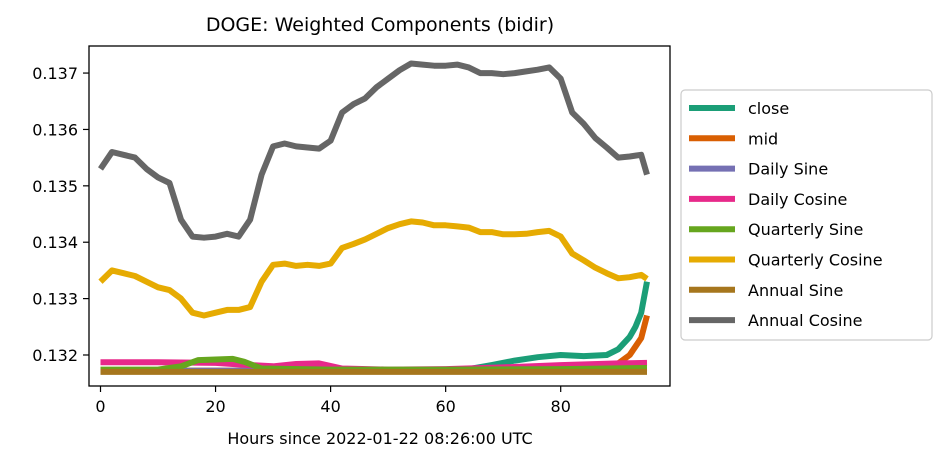 The width and height of the screenshot is (945, 464). Describe the element at coordinates (380, 25) in the screenshot. I see `chart-title: DOGE: Weighted Components (bidir)` at that location.